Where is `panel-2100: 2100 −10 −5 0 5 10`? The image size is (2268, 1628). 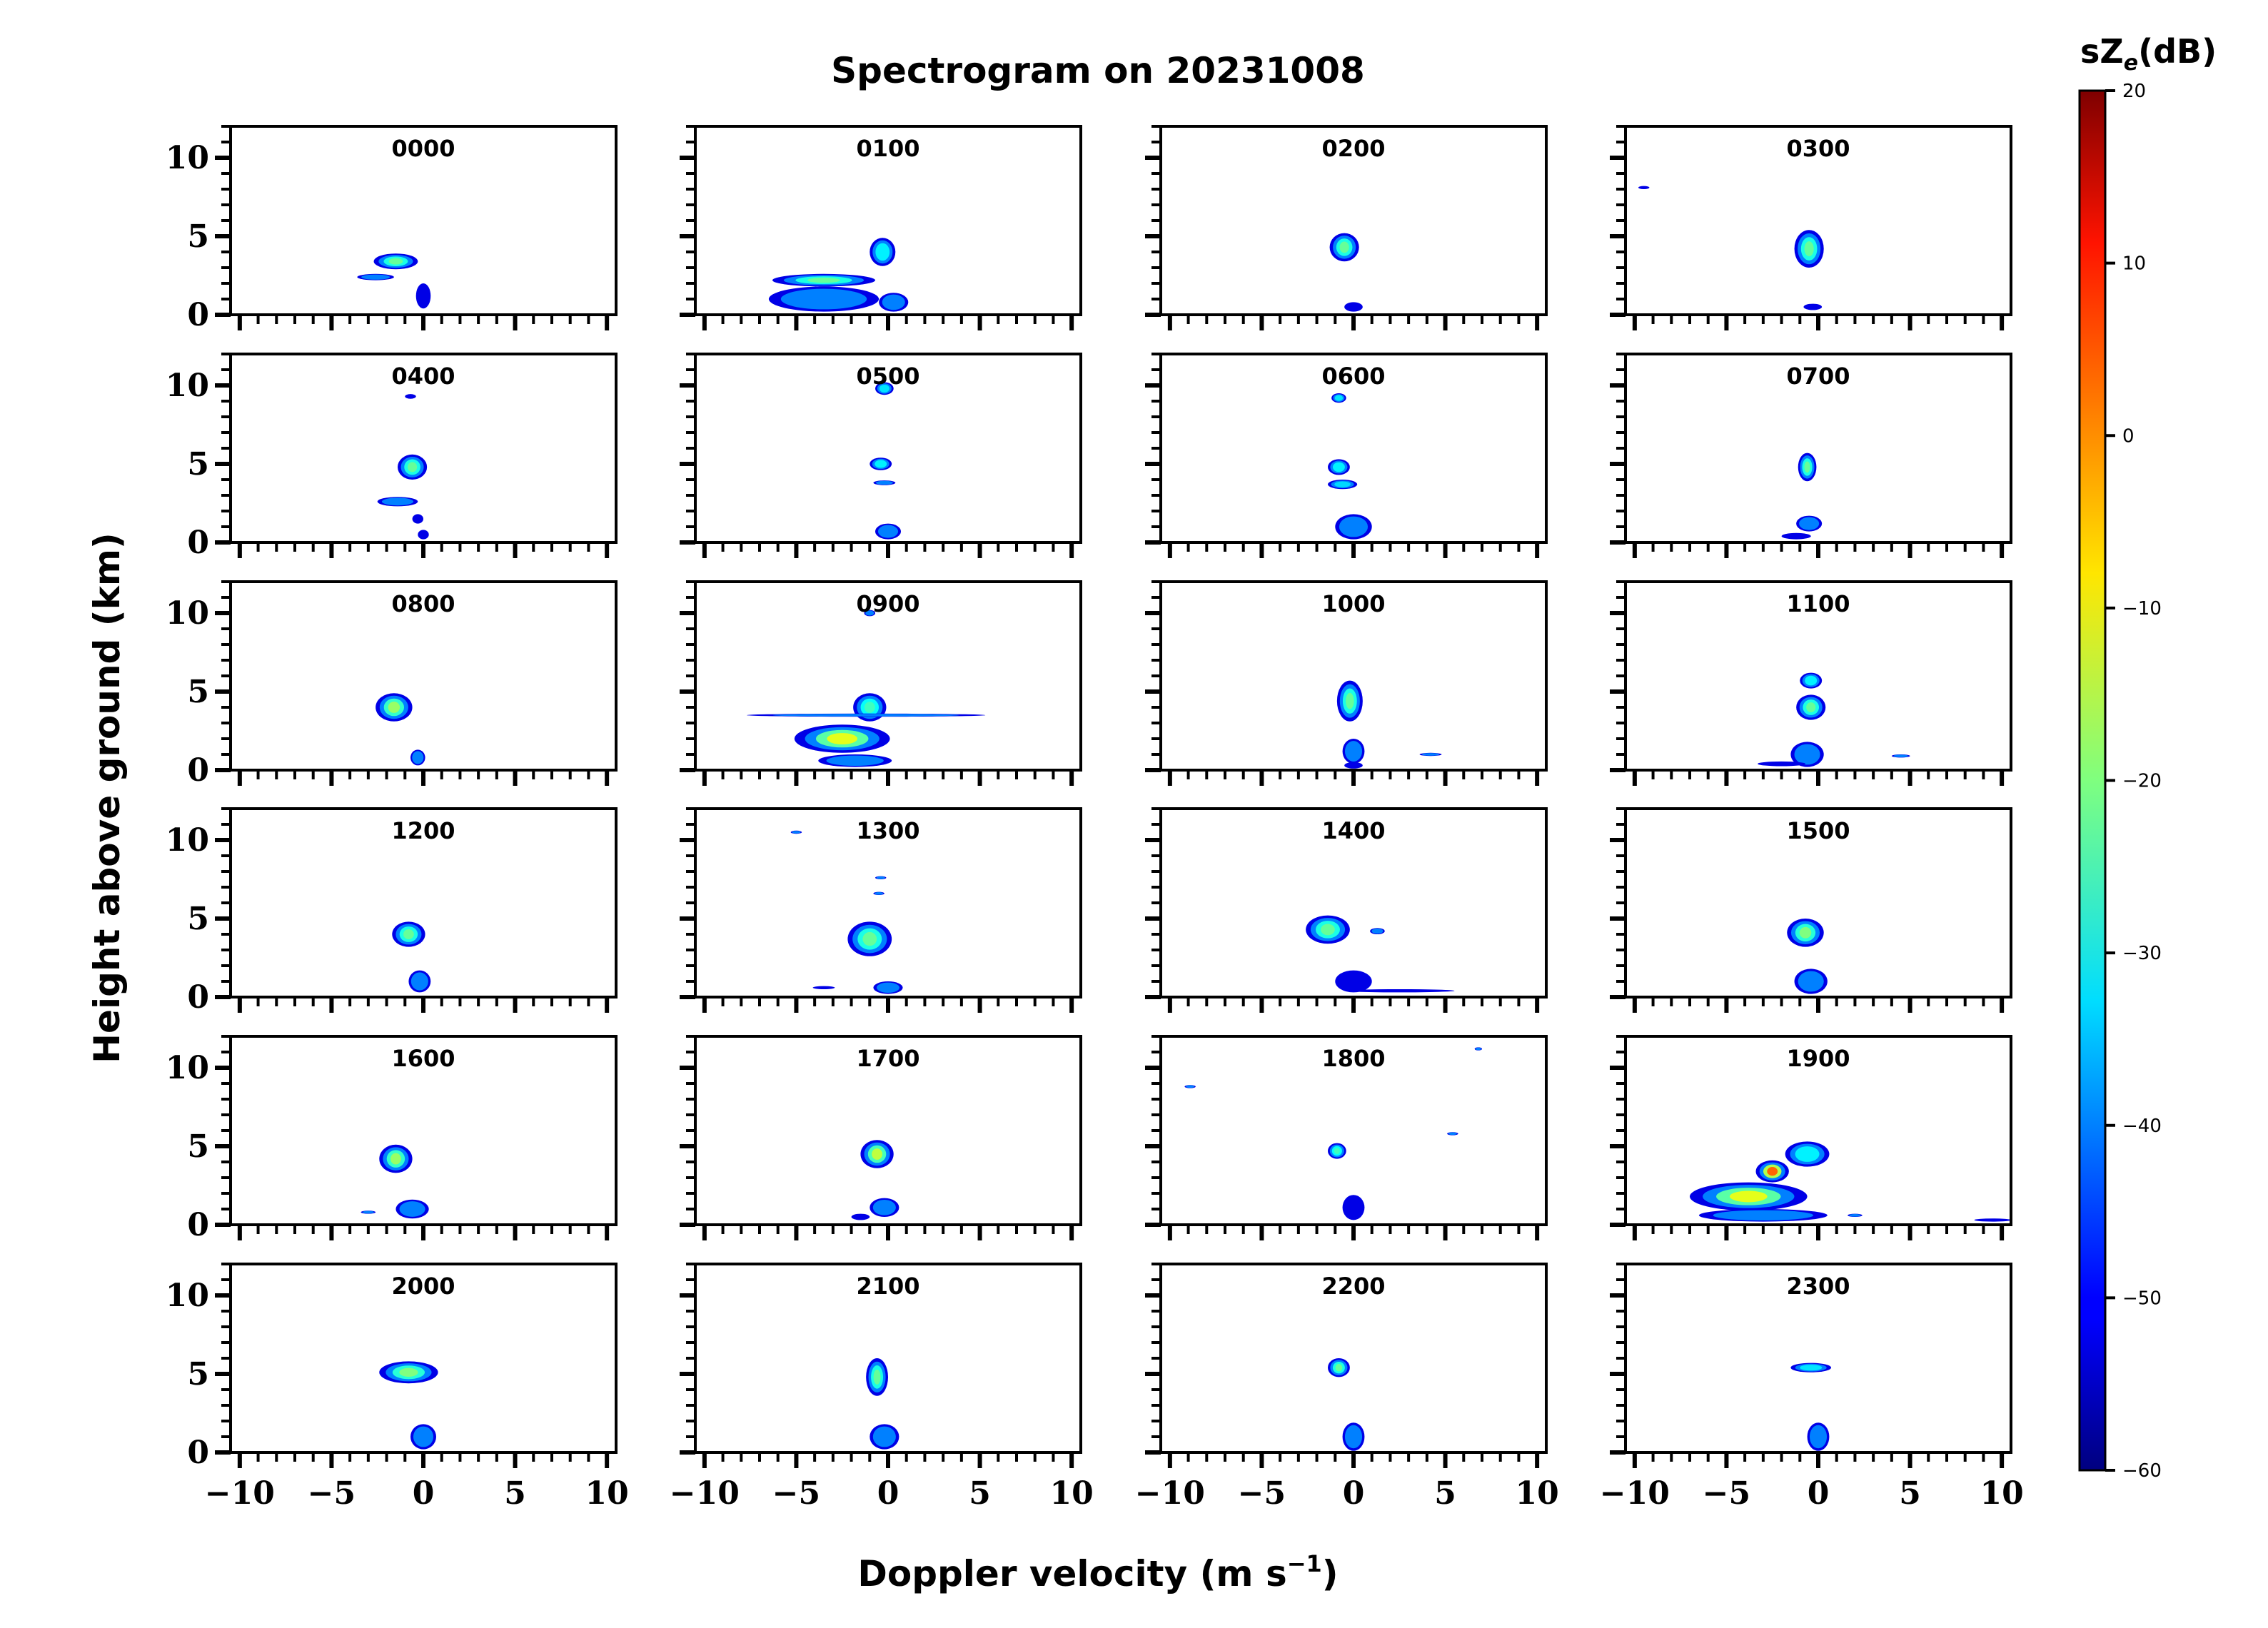
panel-2100: 2100 −10 −5 0 5 10 is located at coordinates (882, 1387).